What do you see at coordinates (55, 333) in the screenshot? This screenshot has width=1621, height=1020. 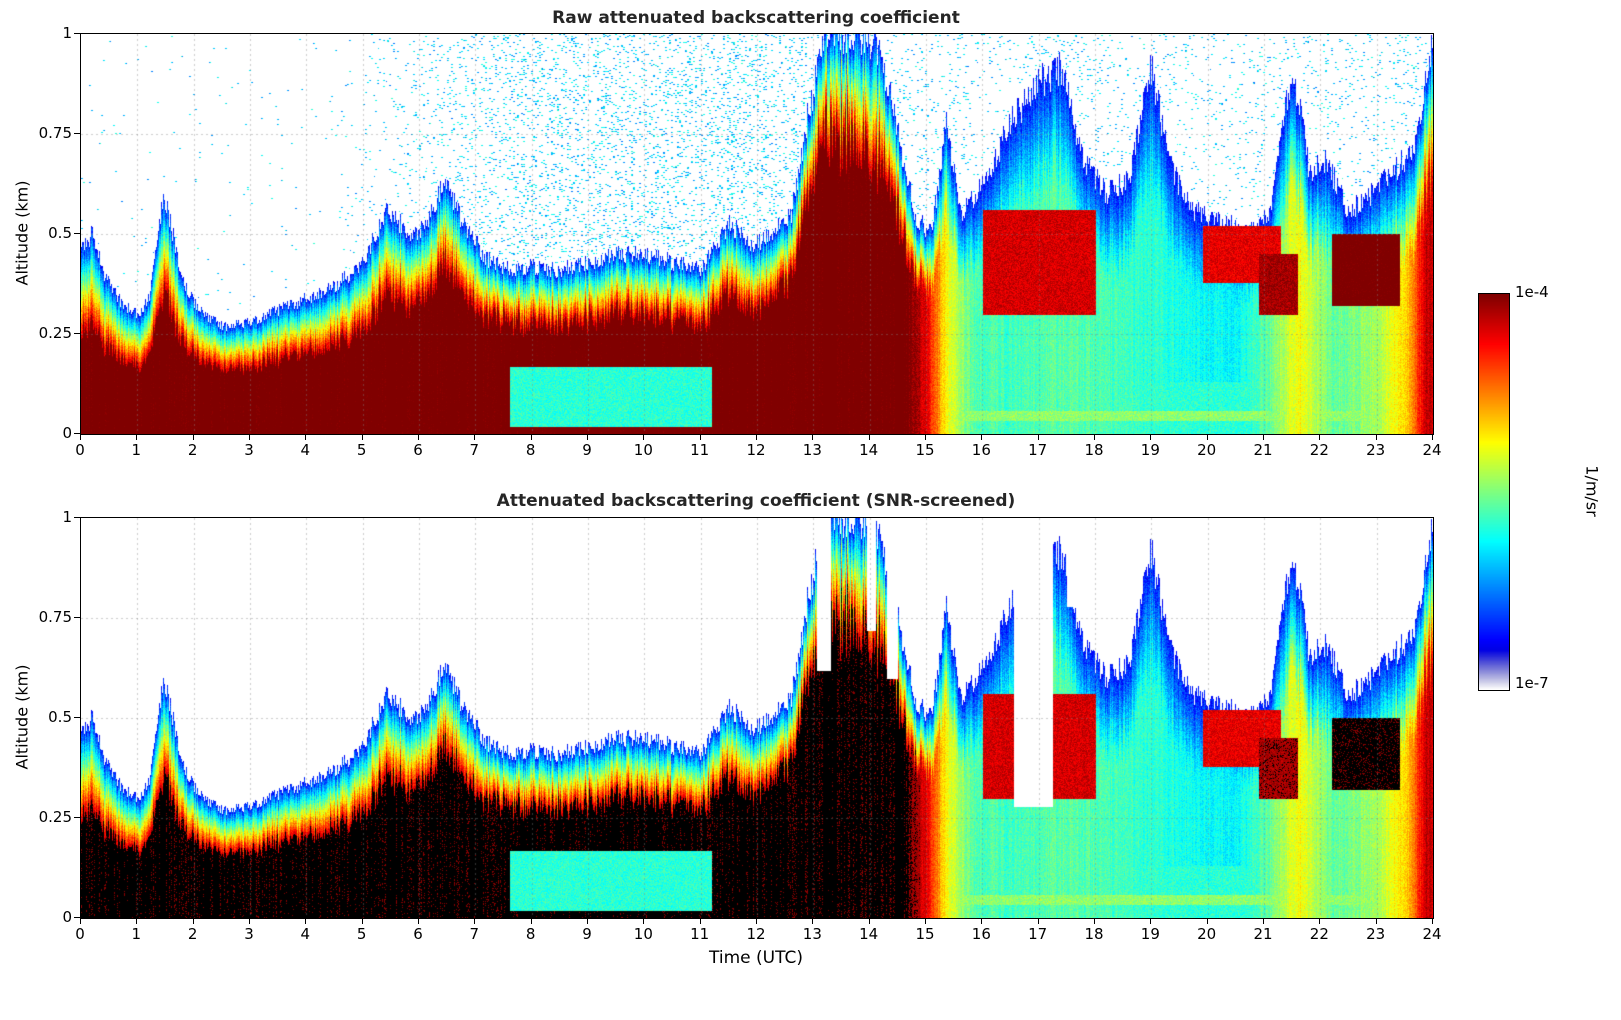 I see `y-tick-label-0-0.25: 0.25` at bounding box center [55, 333].